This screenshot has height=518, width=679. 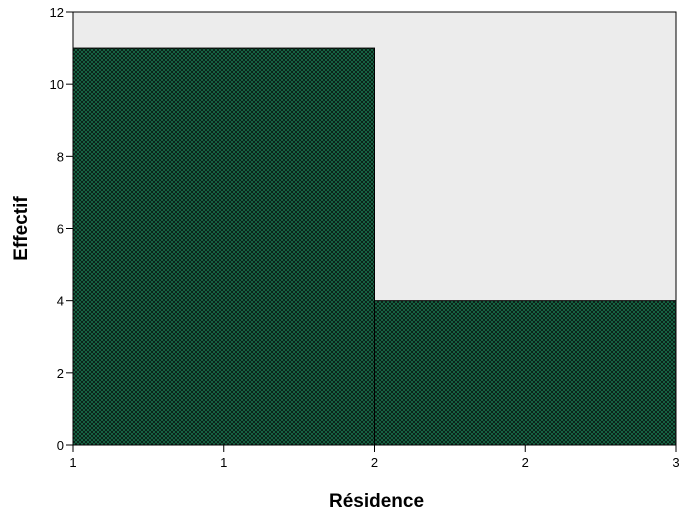 I want to click on y-tick-label: 4, so click(x=60, y=301).